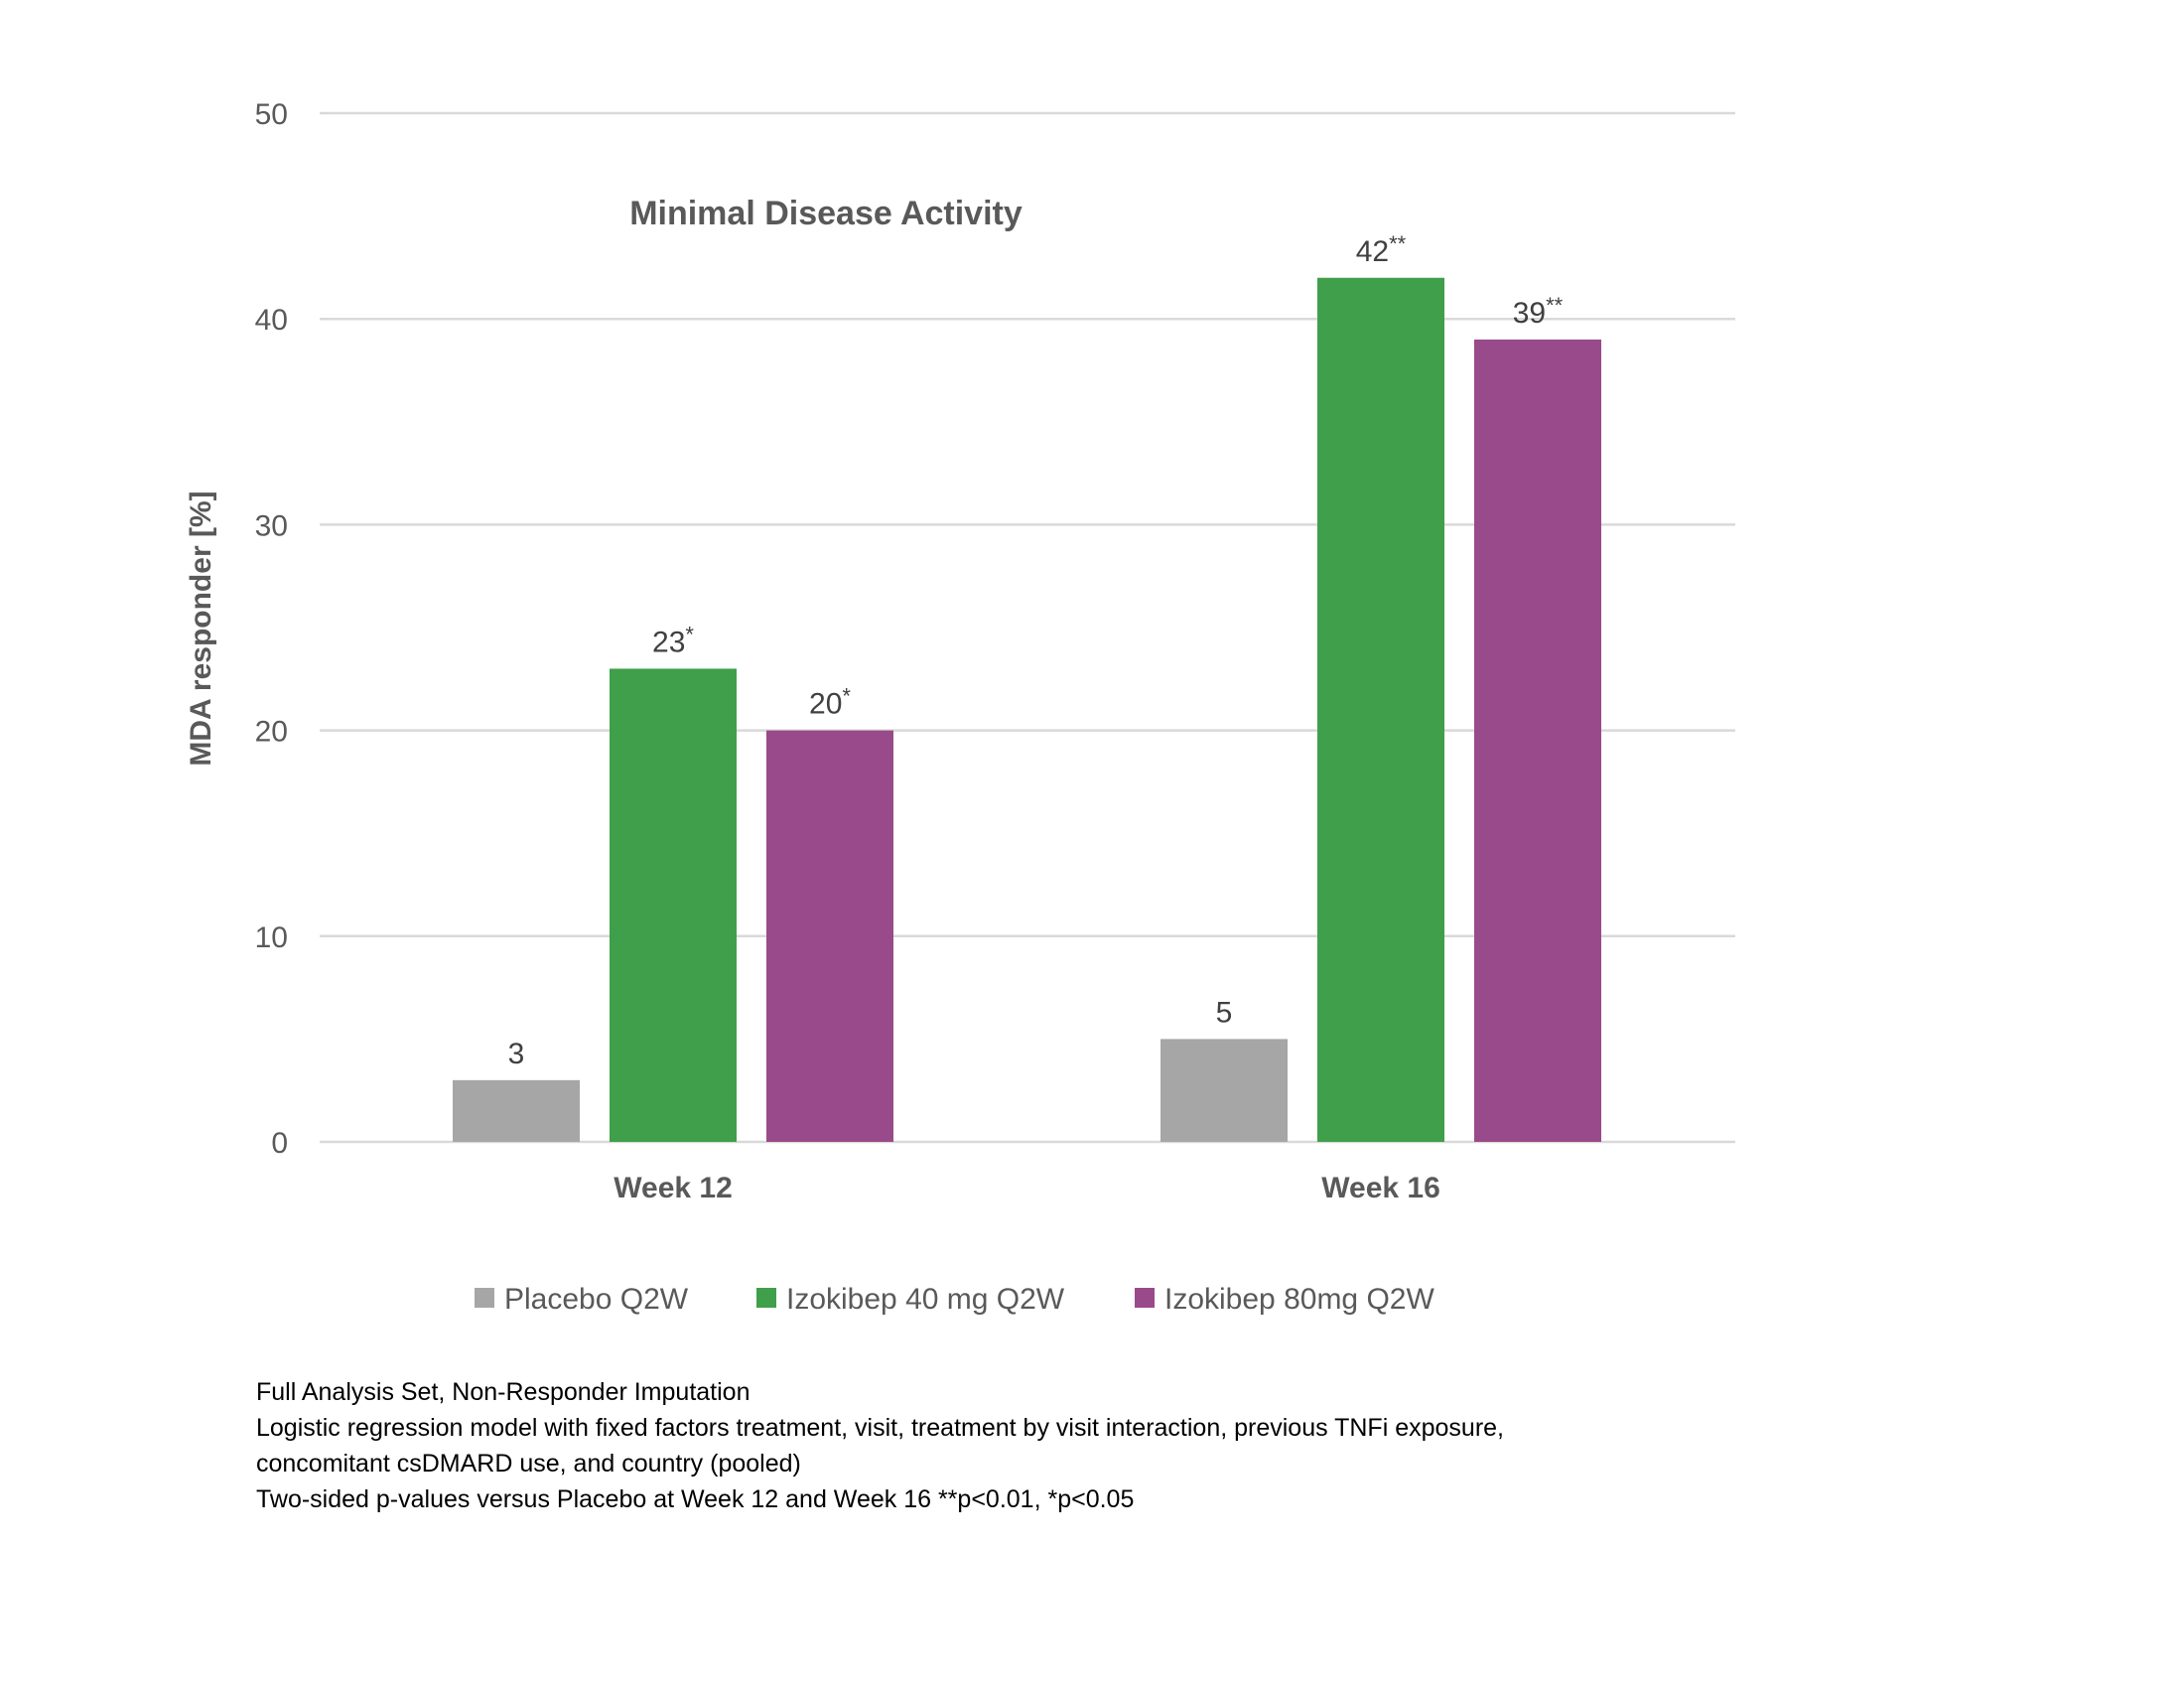  Describe the element at coordinates (673, 1188) in the screenshot. I see `x-category-label: Week 12` at that location.